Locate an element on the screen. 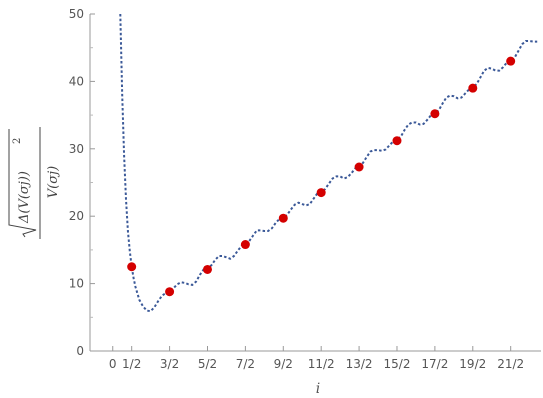  y-axis-label: Δ(V(σj)) 2 V(σj) is located at coordinates (34, 183).